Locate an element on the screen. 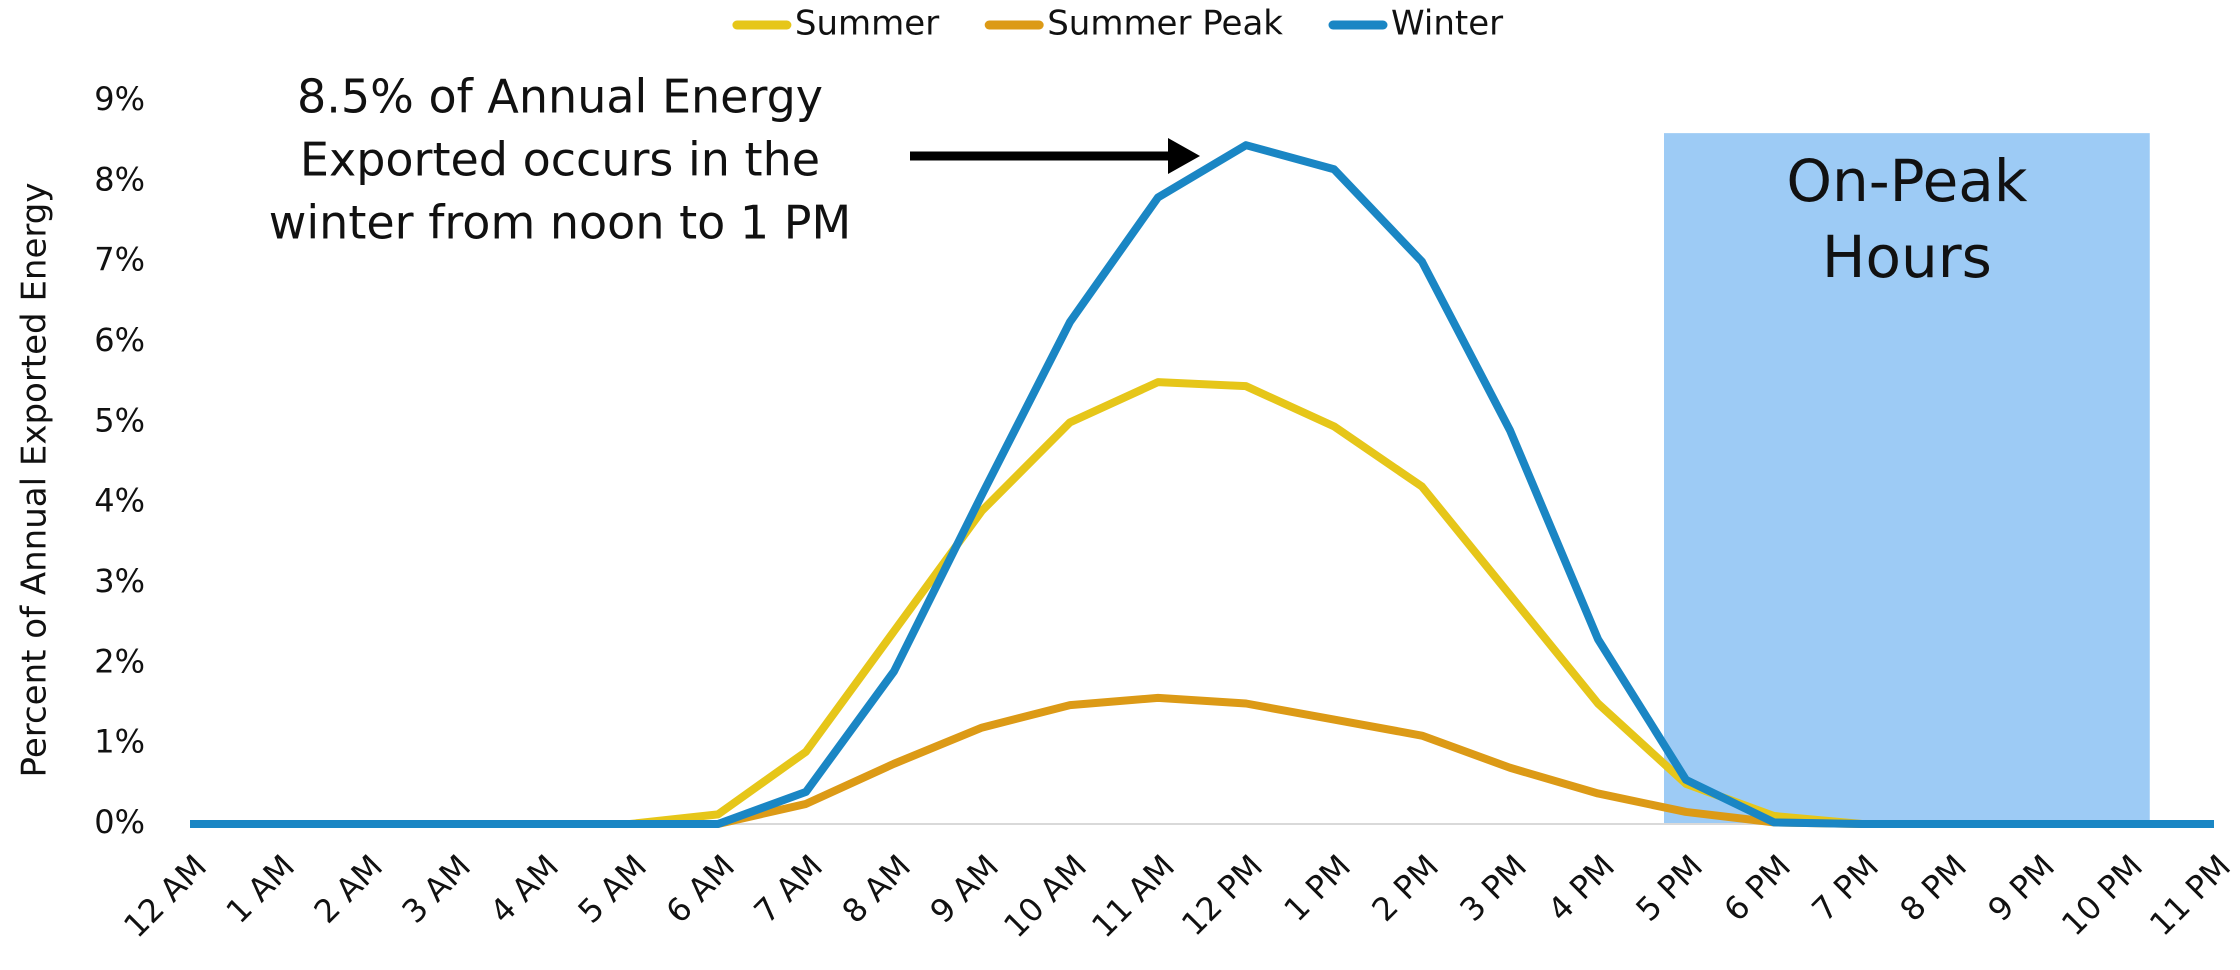  x-tick-label: 3 AM is located at coordinates (436, 888).